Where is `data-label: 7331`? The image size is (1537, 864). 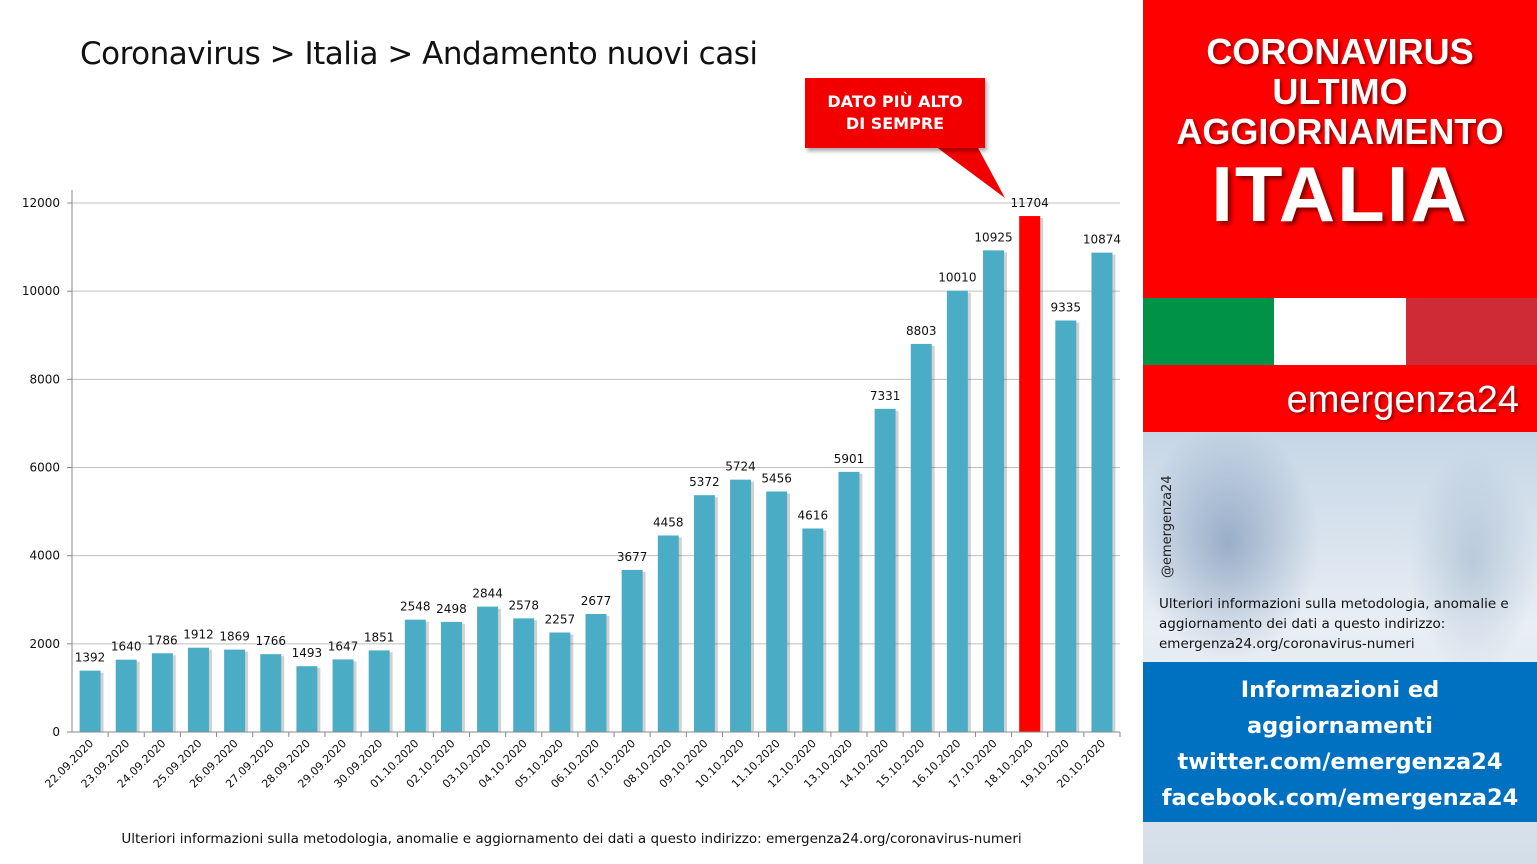
data-label: 7331 is located at coordinates (885, 396).